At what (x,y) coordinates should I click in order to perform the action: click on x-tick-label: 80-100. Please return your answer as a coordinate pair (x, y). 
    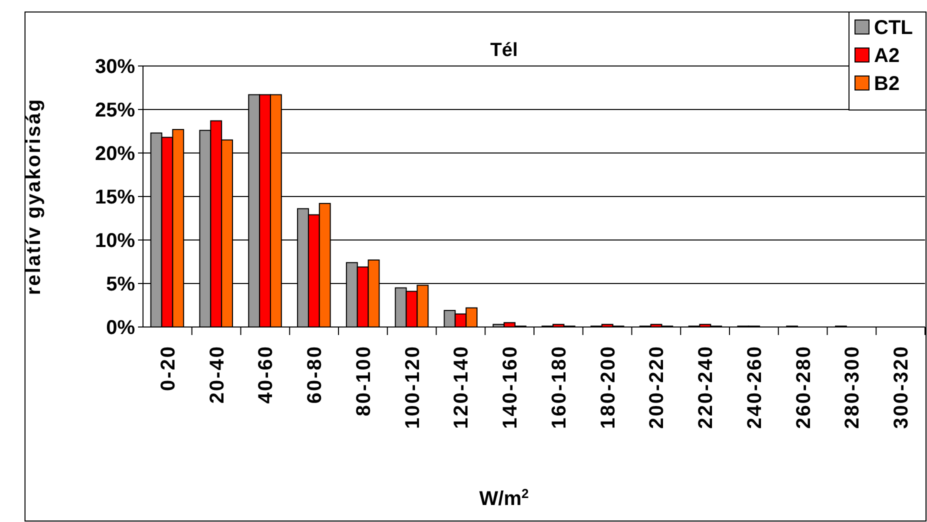
    Looking at the image, I should click on (363, 380).